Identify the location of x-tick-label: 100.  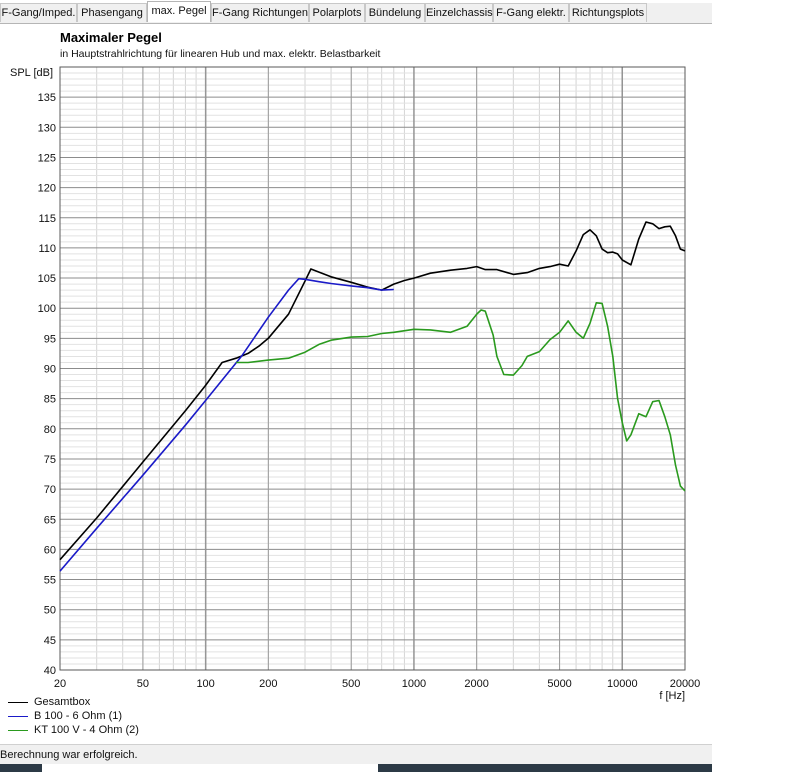
(205, 684).